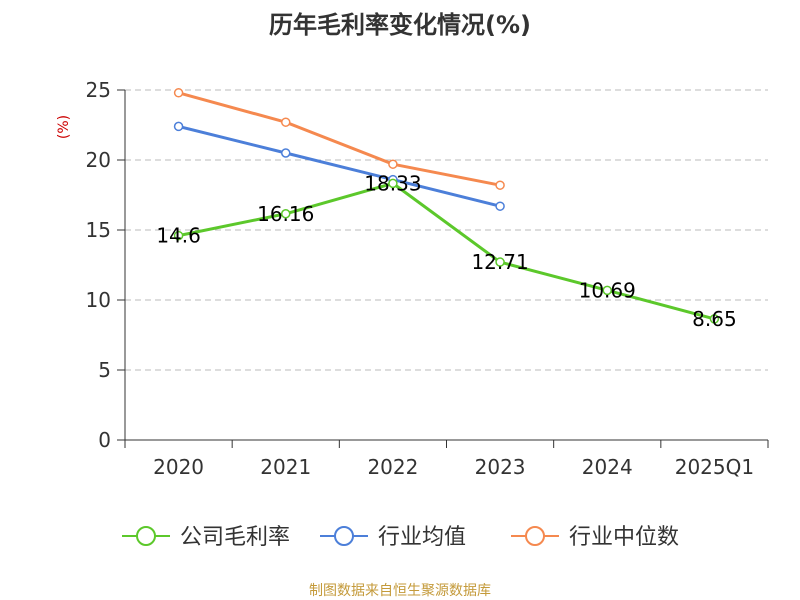 The width and height of the screenshot is (800, 600). I want to click on x-tick-label: 2023, so click(500, 467).